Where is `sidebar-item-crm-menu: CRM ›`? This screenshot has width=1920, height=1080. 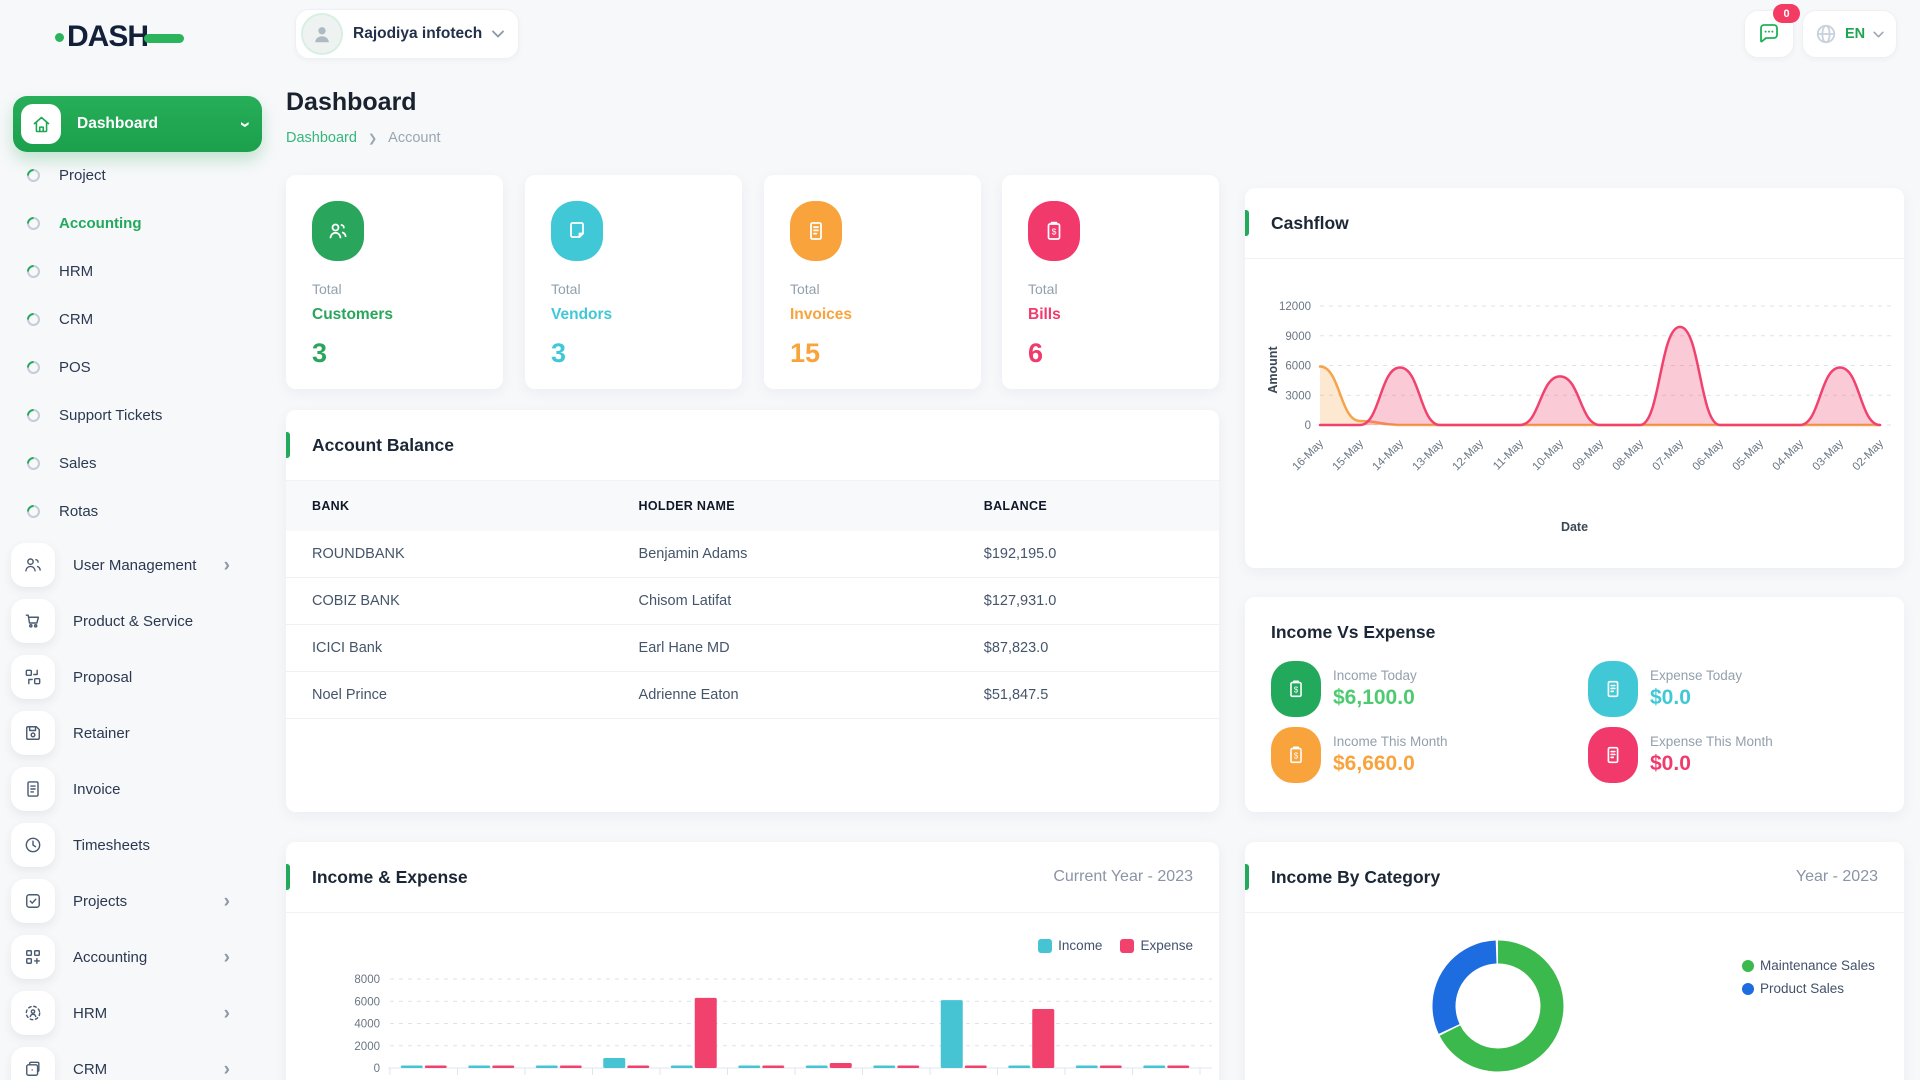
sidebar-item-crm-menu: CRM › is located at coordinates (130, 1060).